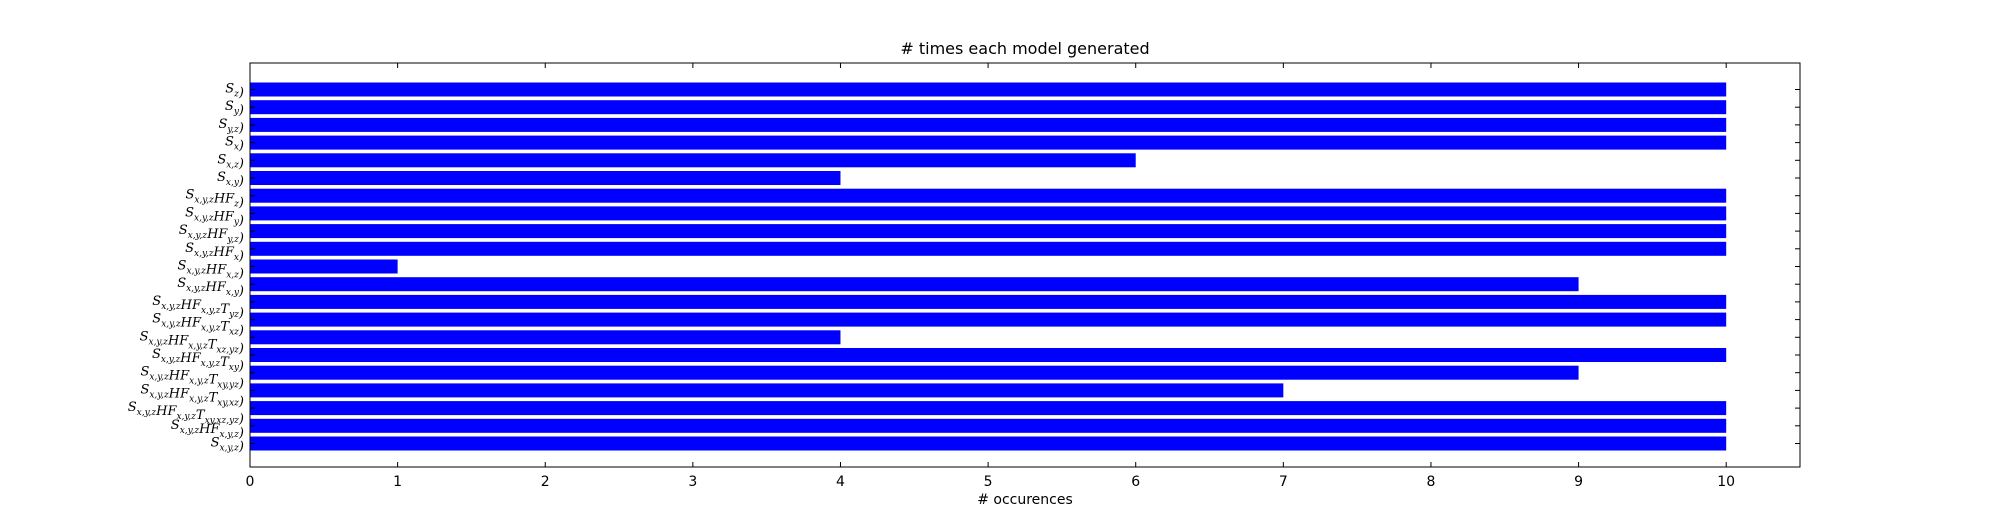  I want to click on x-tick-label: 9, so click(1578, 482).